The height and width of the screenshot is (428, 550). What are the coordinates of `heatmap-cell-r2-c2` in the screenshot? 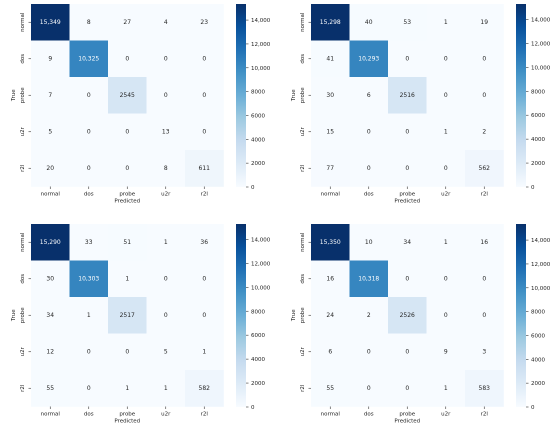 It's located at (127, 95).